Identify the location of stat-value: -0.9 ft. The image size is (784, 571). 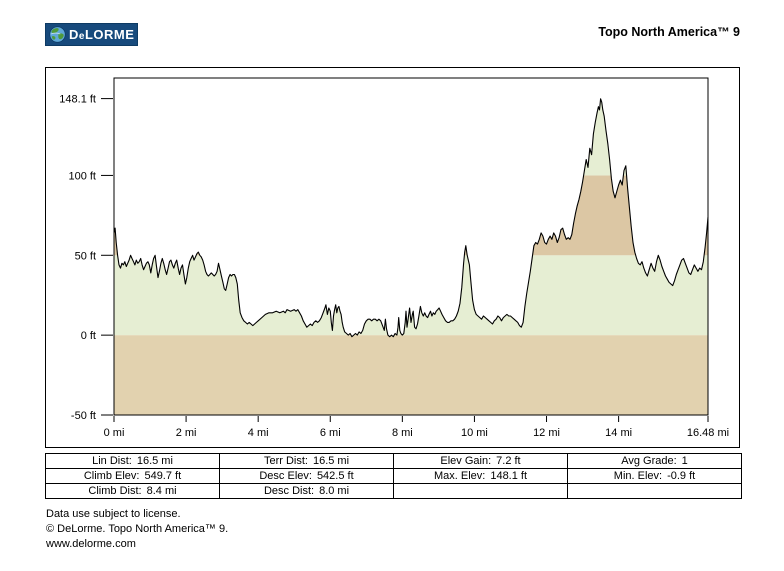
(681, 476).